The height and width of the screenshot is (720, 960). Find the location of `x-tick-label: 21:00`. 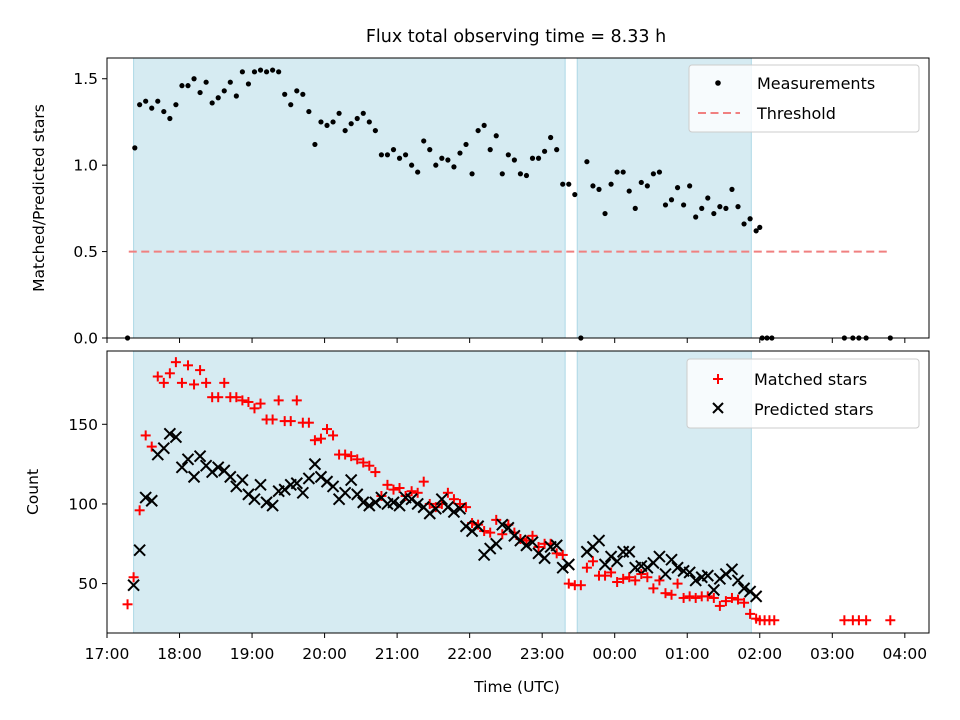

x-tick-label: 21:00 is located at coordinates (397, 654).